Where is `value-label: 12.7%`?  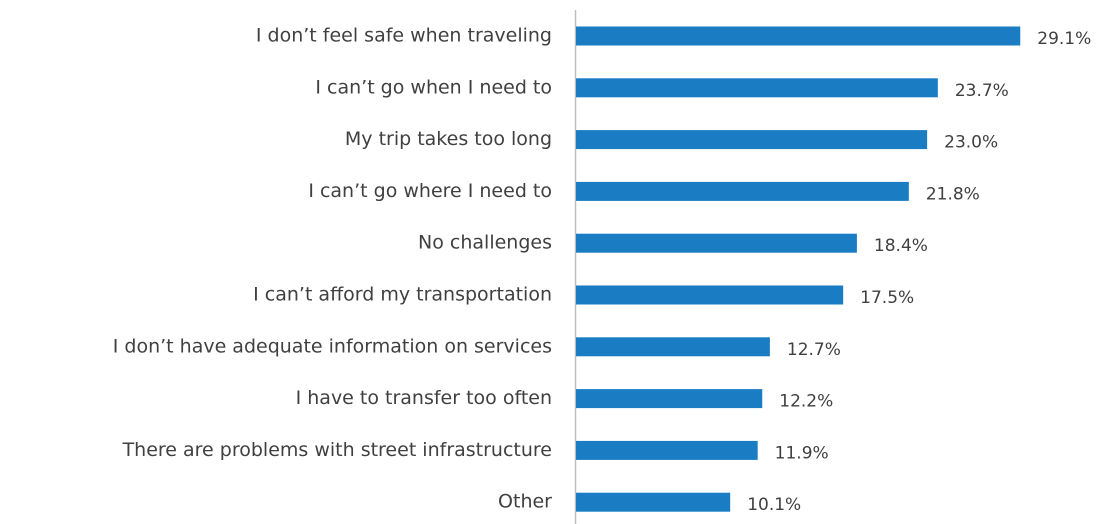
value-label: 12.7% is located at coordinates (814, 350).